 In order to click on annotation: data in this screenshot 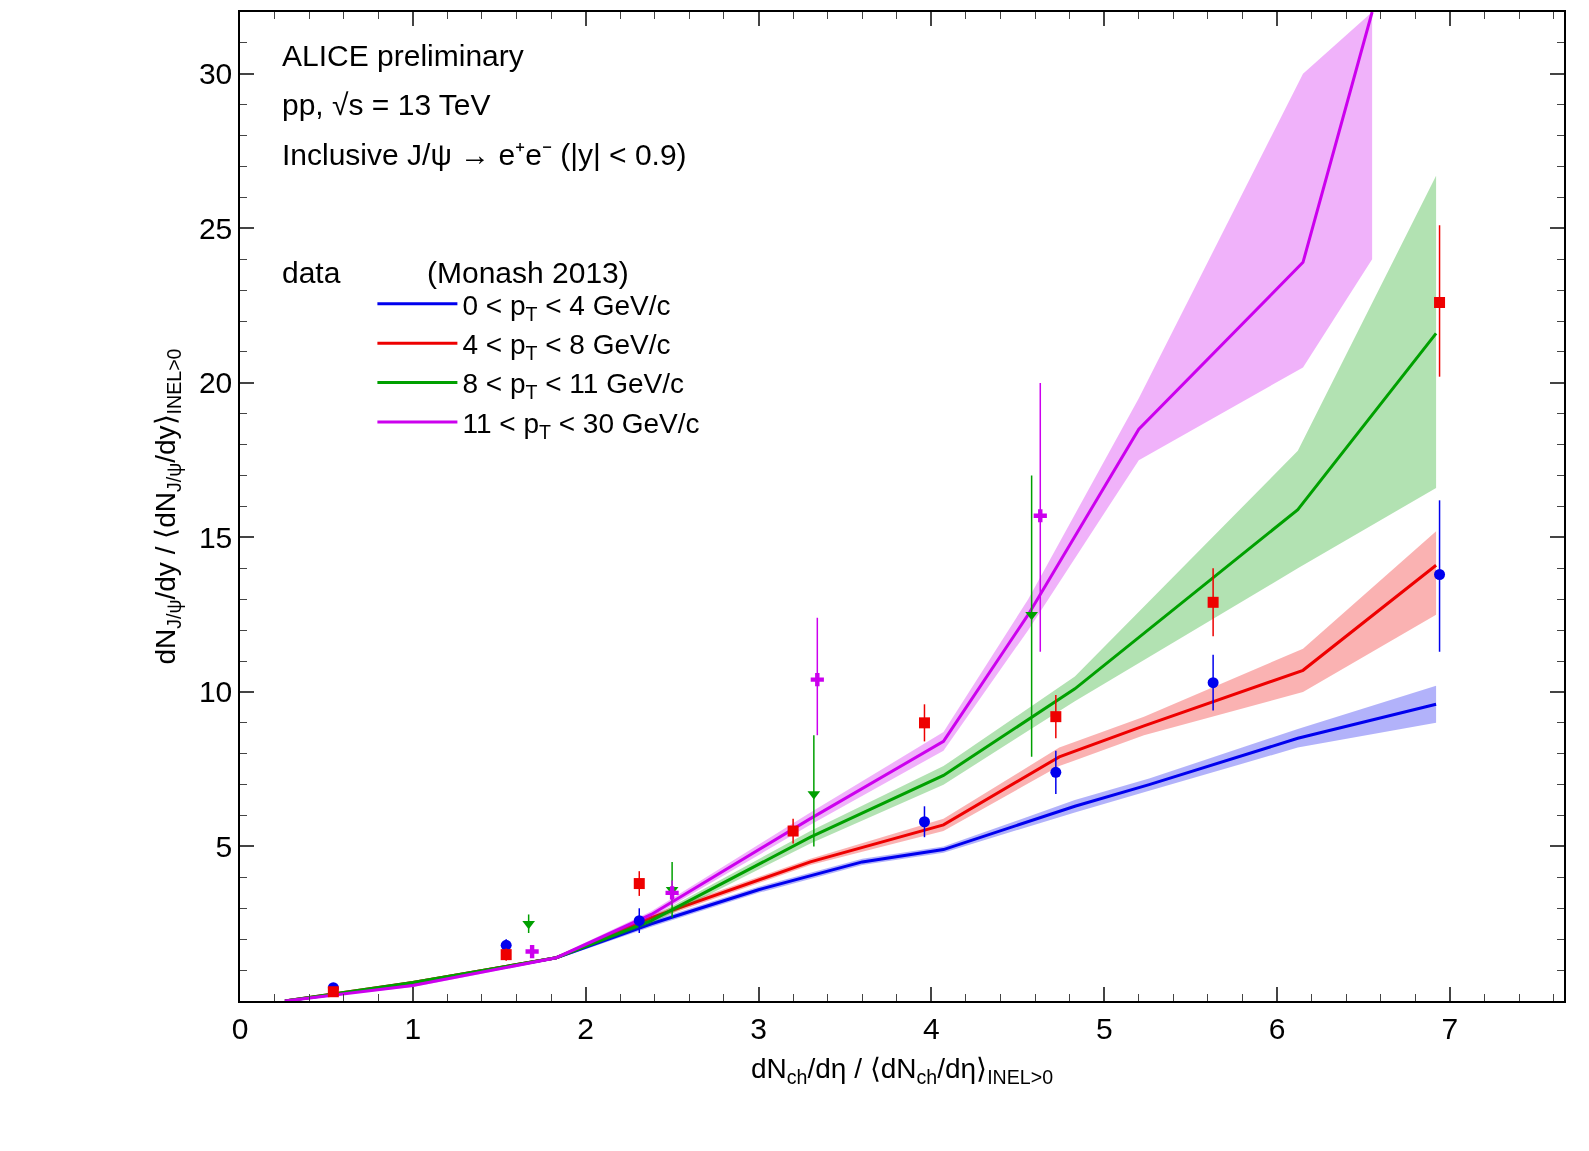, I will do `click(311, 272)`.